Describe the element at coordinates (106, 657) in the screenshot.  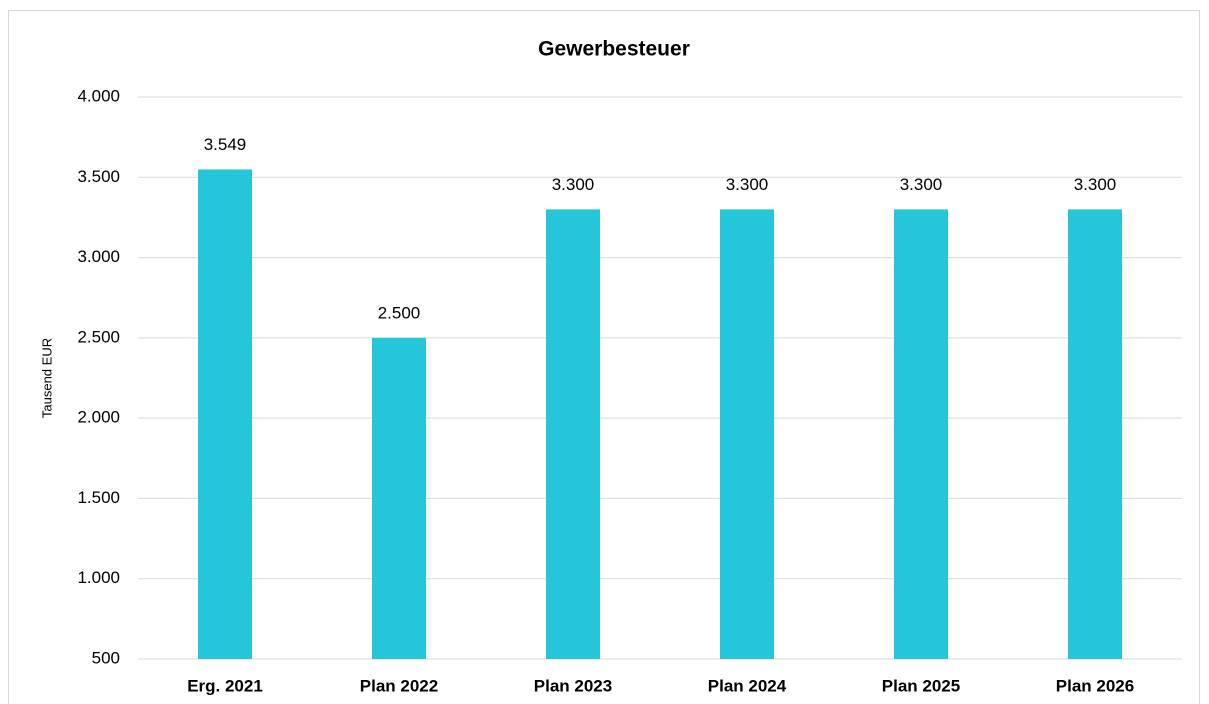
I see `y-tick-label: 500` at that location.